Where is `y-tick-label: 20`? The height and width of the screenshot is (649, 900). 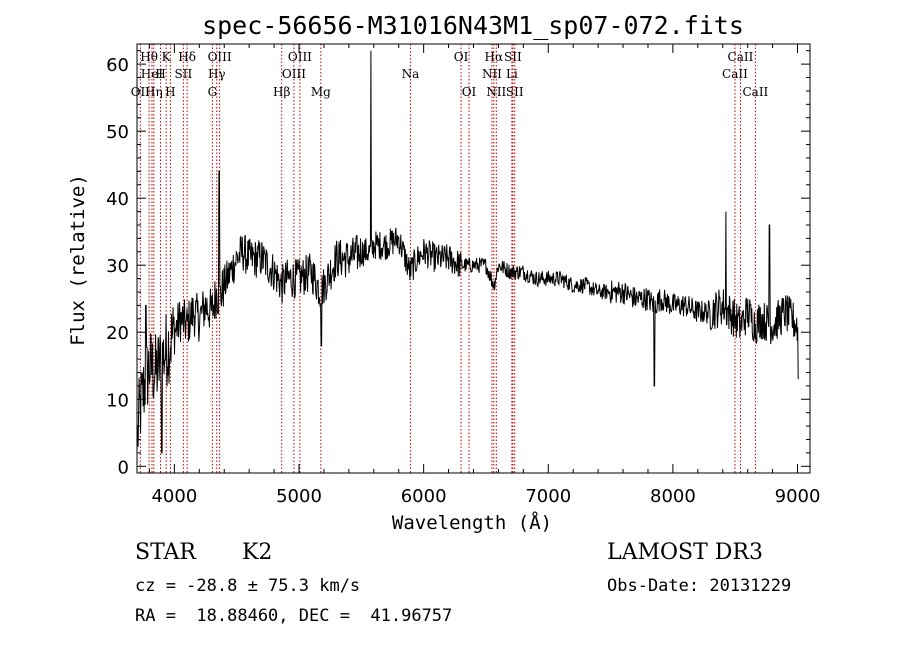
y-tick-label: 20 is located at coordinates (117, 333).